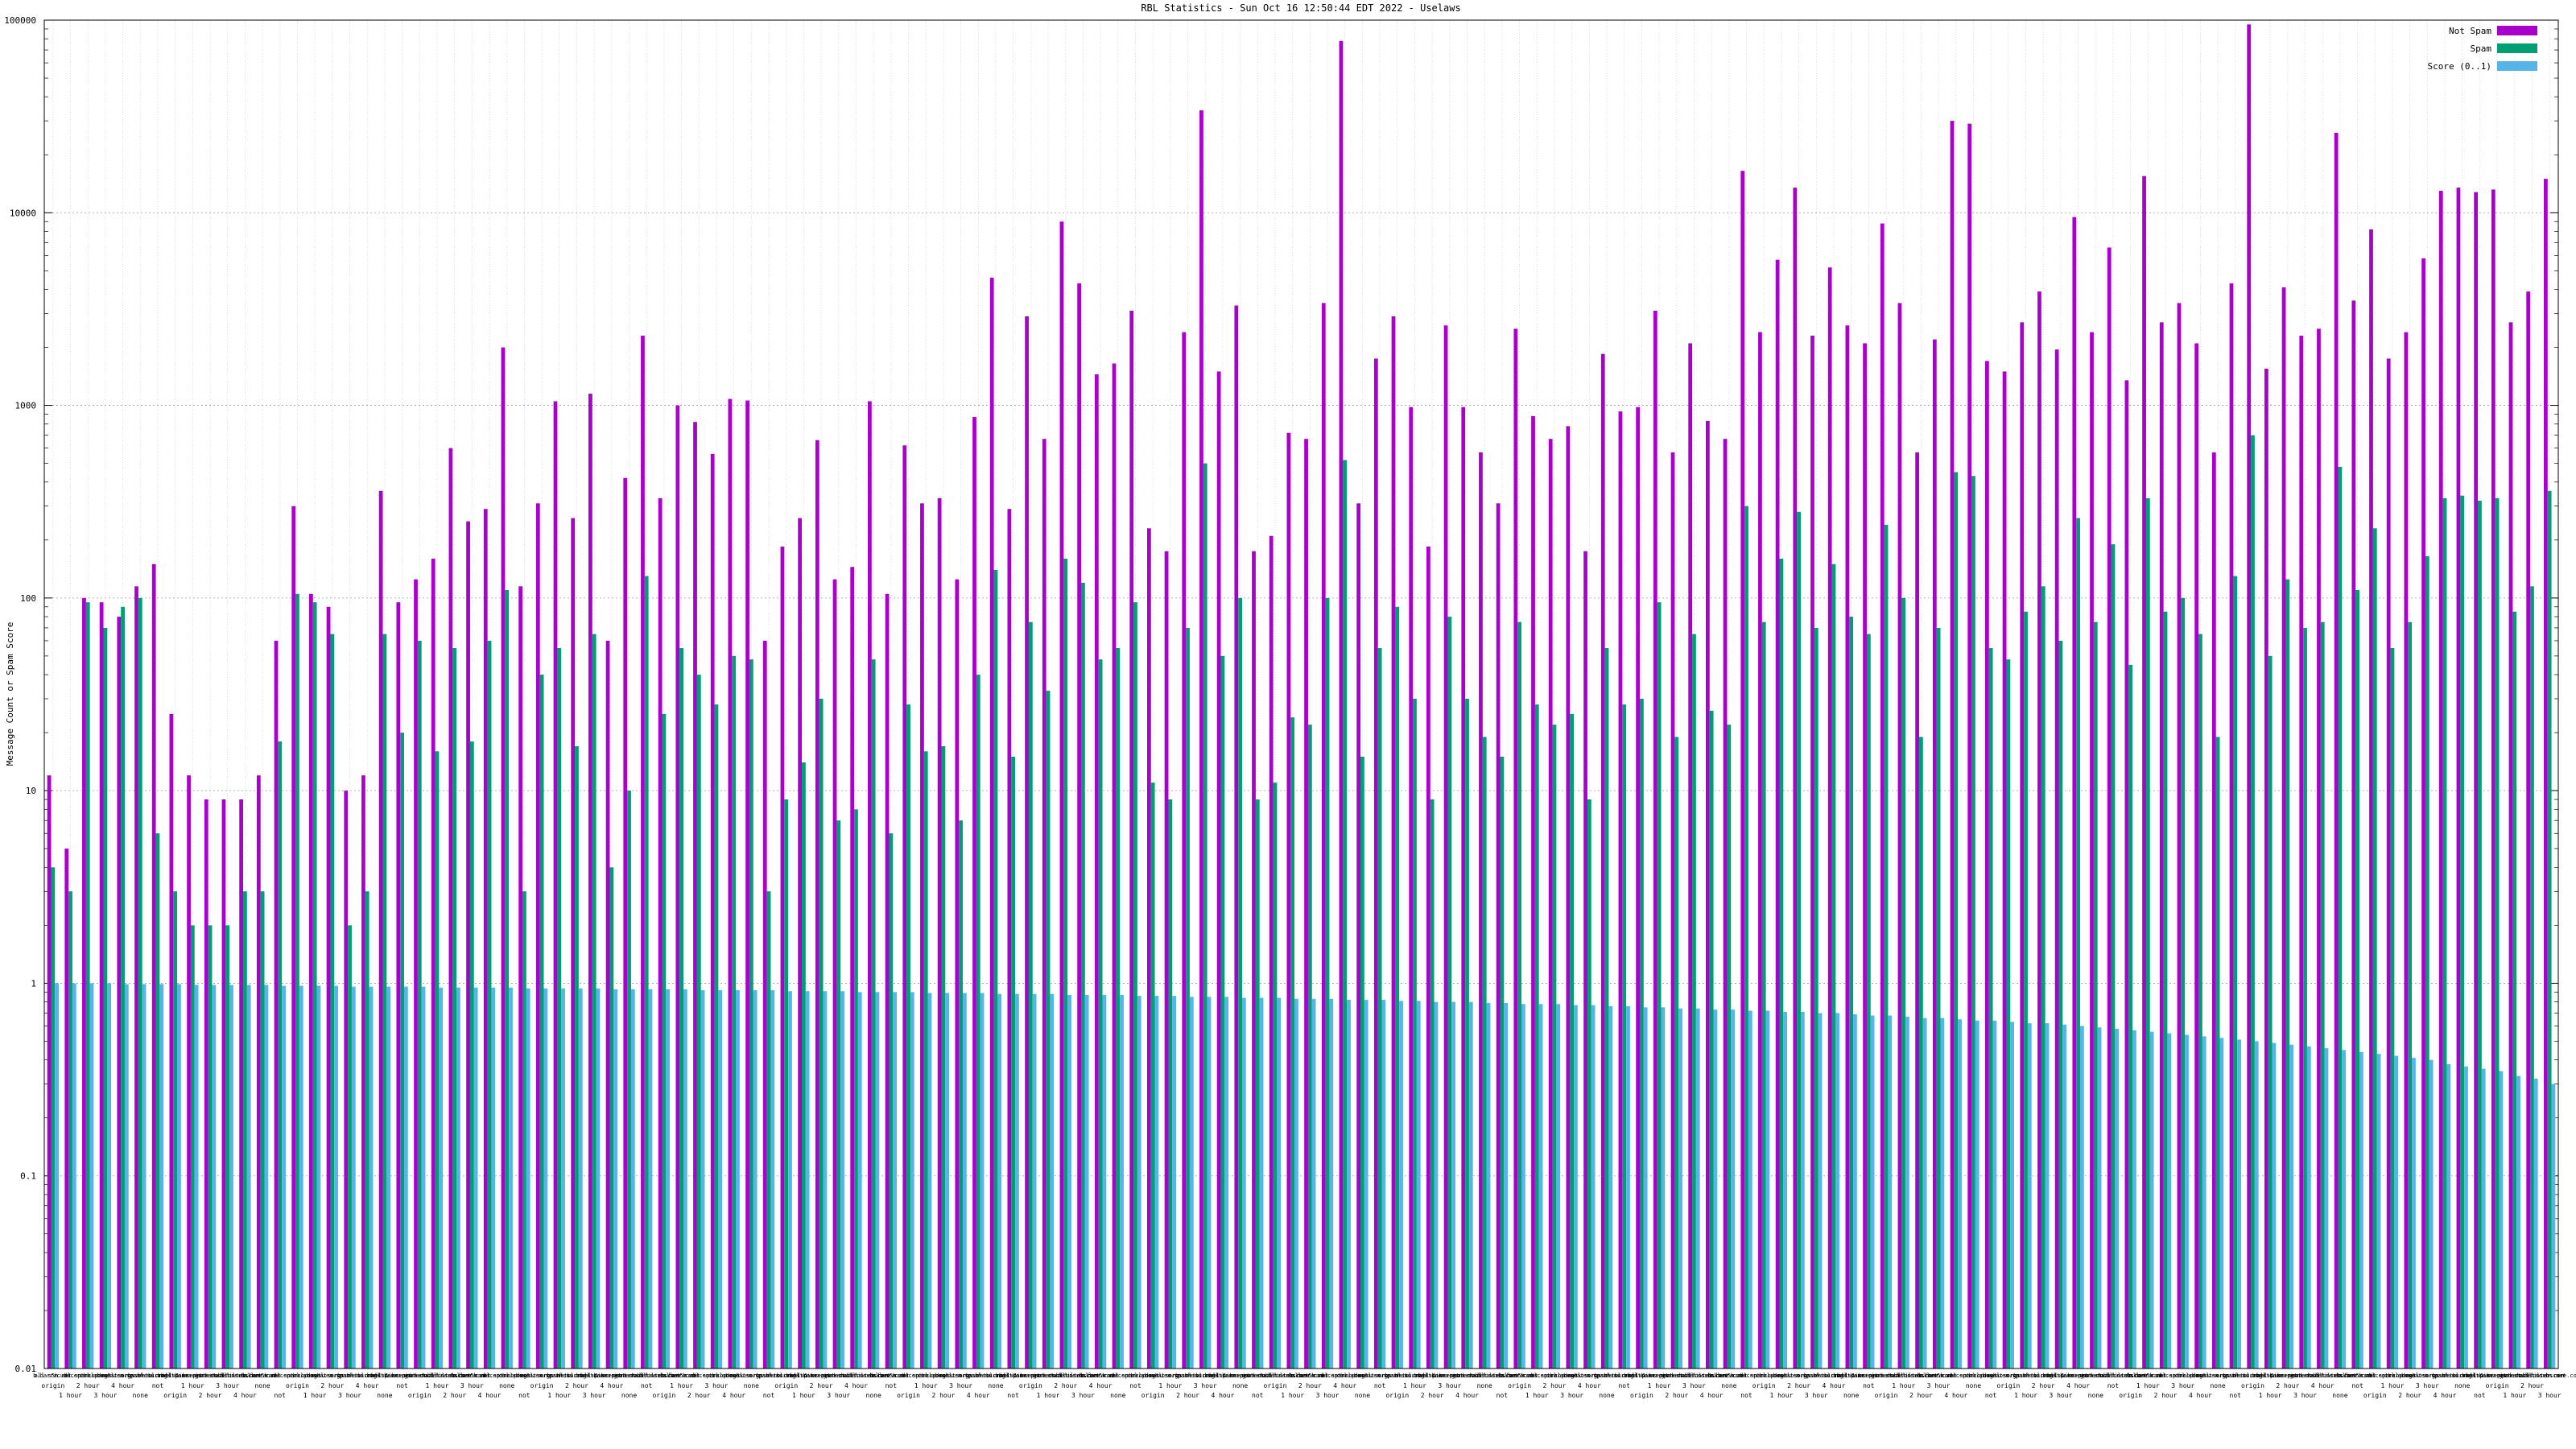  Describe the element at coordinates (2517, 30) in the screenshot. I see `legend-swatch-not-spam` at that location.